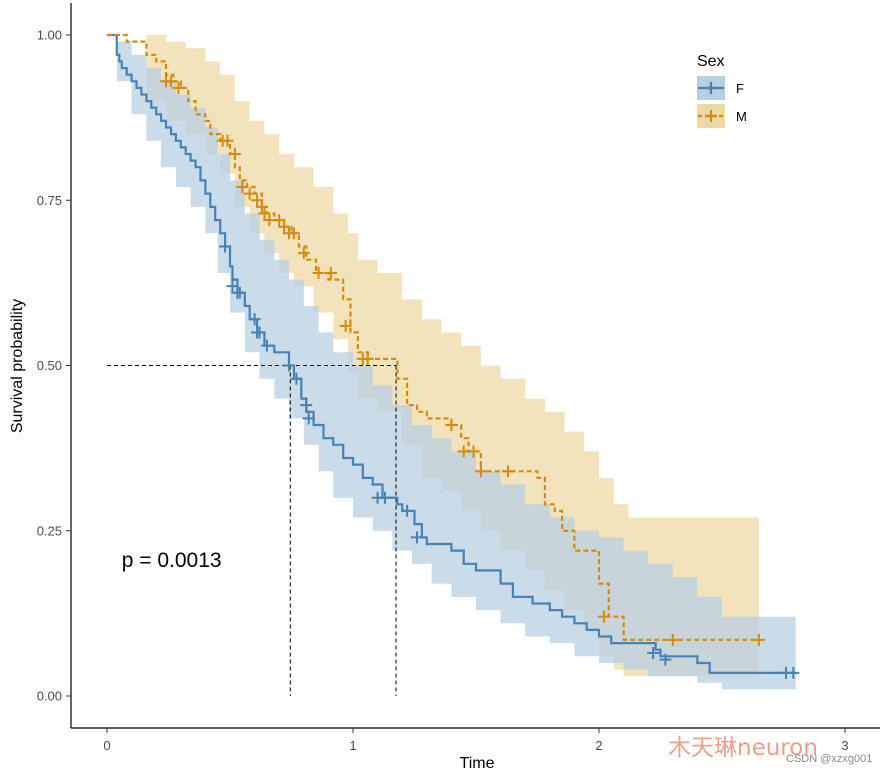 The height and width of the screenshot is (773, 896). I want to click on y-tick-label: 0.75, so click(49, 200).